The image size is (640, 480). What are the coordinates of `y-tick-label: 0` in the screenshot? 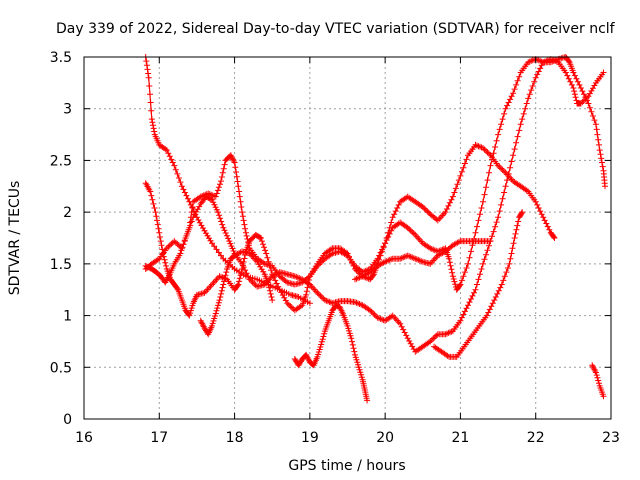 It's located at (67, 420).